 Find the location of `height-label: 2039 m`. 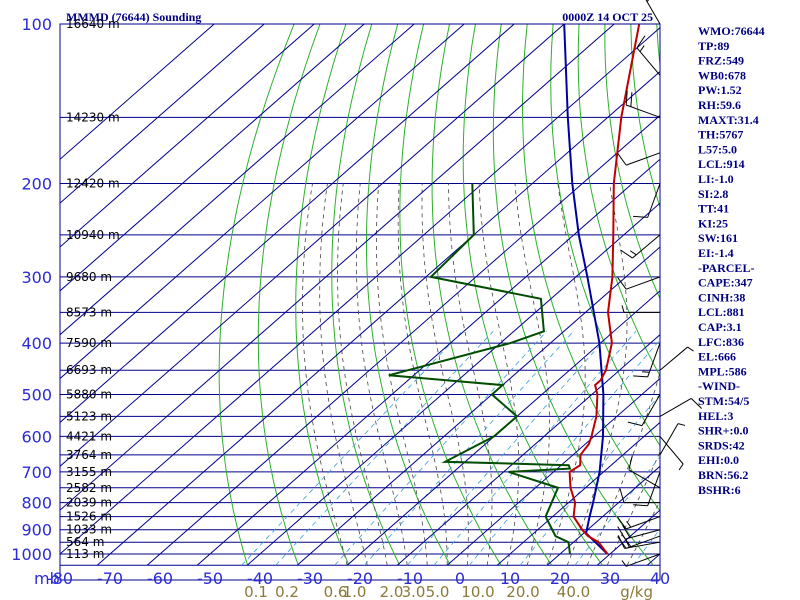

height-label: 2039 m is located at coordinates (89, 503).